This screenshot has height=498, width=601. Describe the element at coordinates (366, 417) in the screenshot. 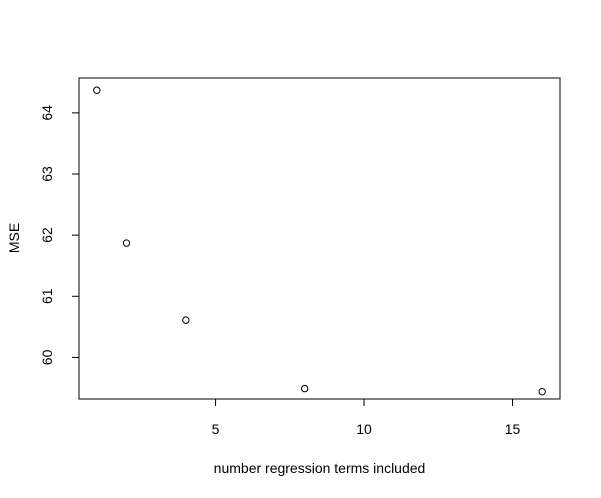

I see `x-axis: 5 10 15` at that location.